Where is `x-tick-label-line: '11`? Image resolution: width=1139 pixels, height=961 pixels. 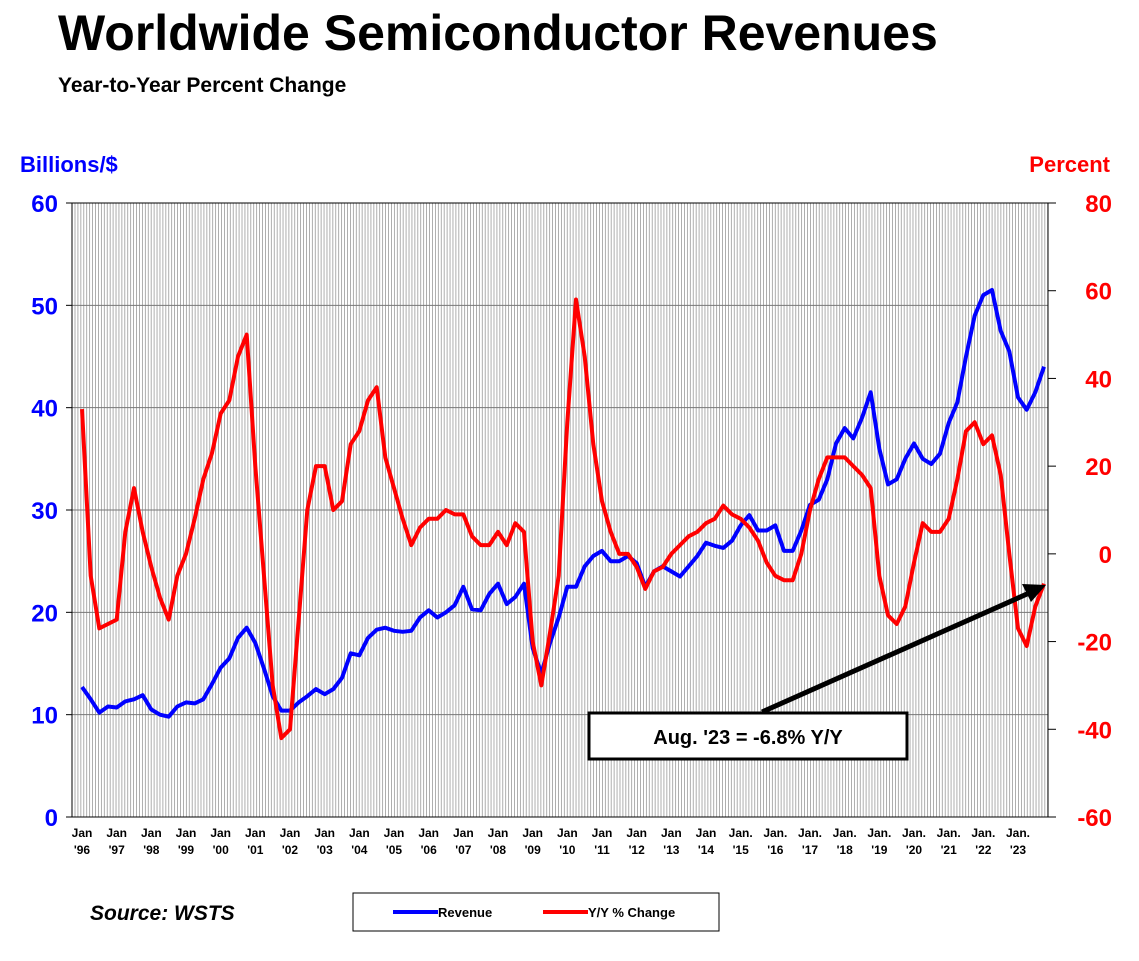 x-tick-label-line: '11 is located at coordinates (602, 850).